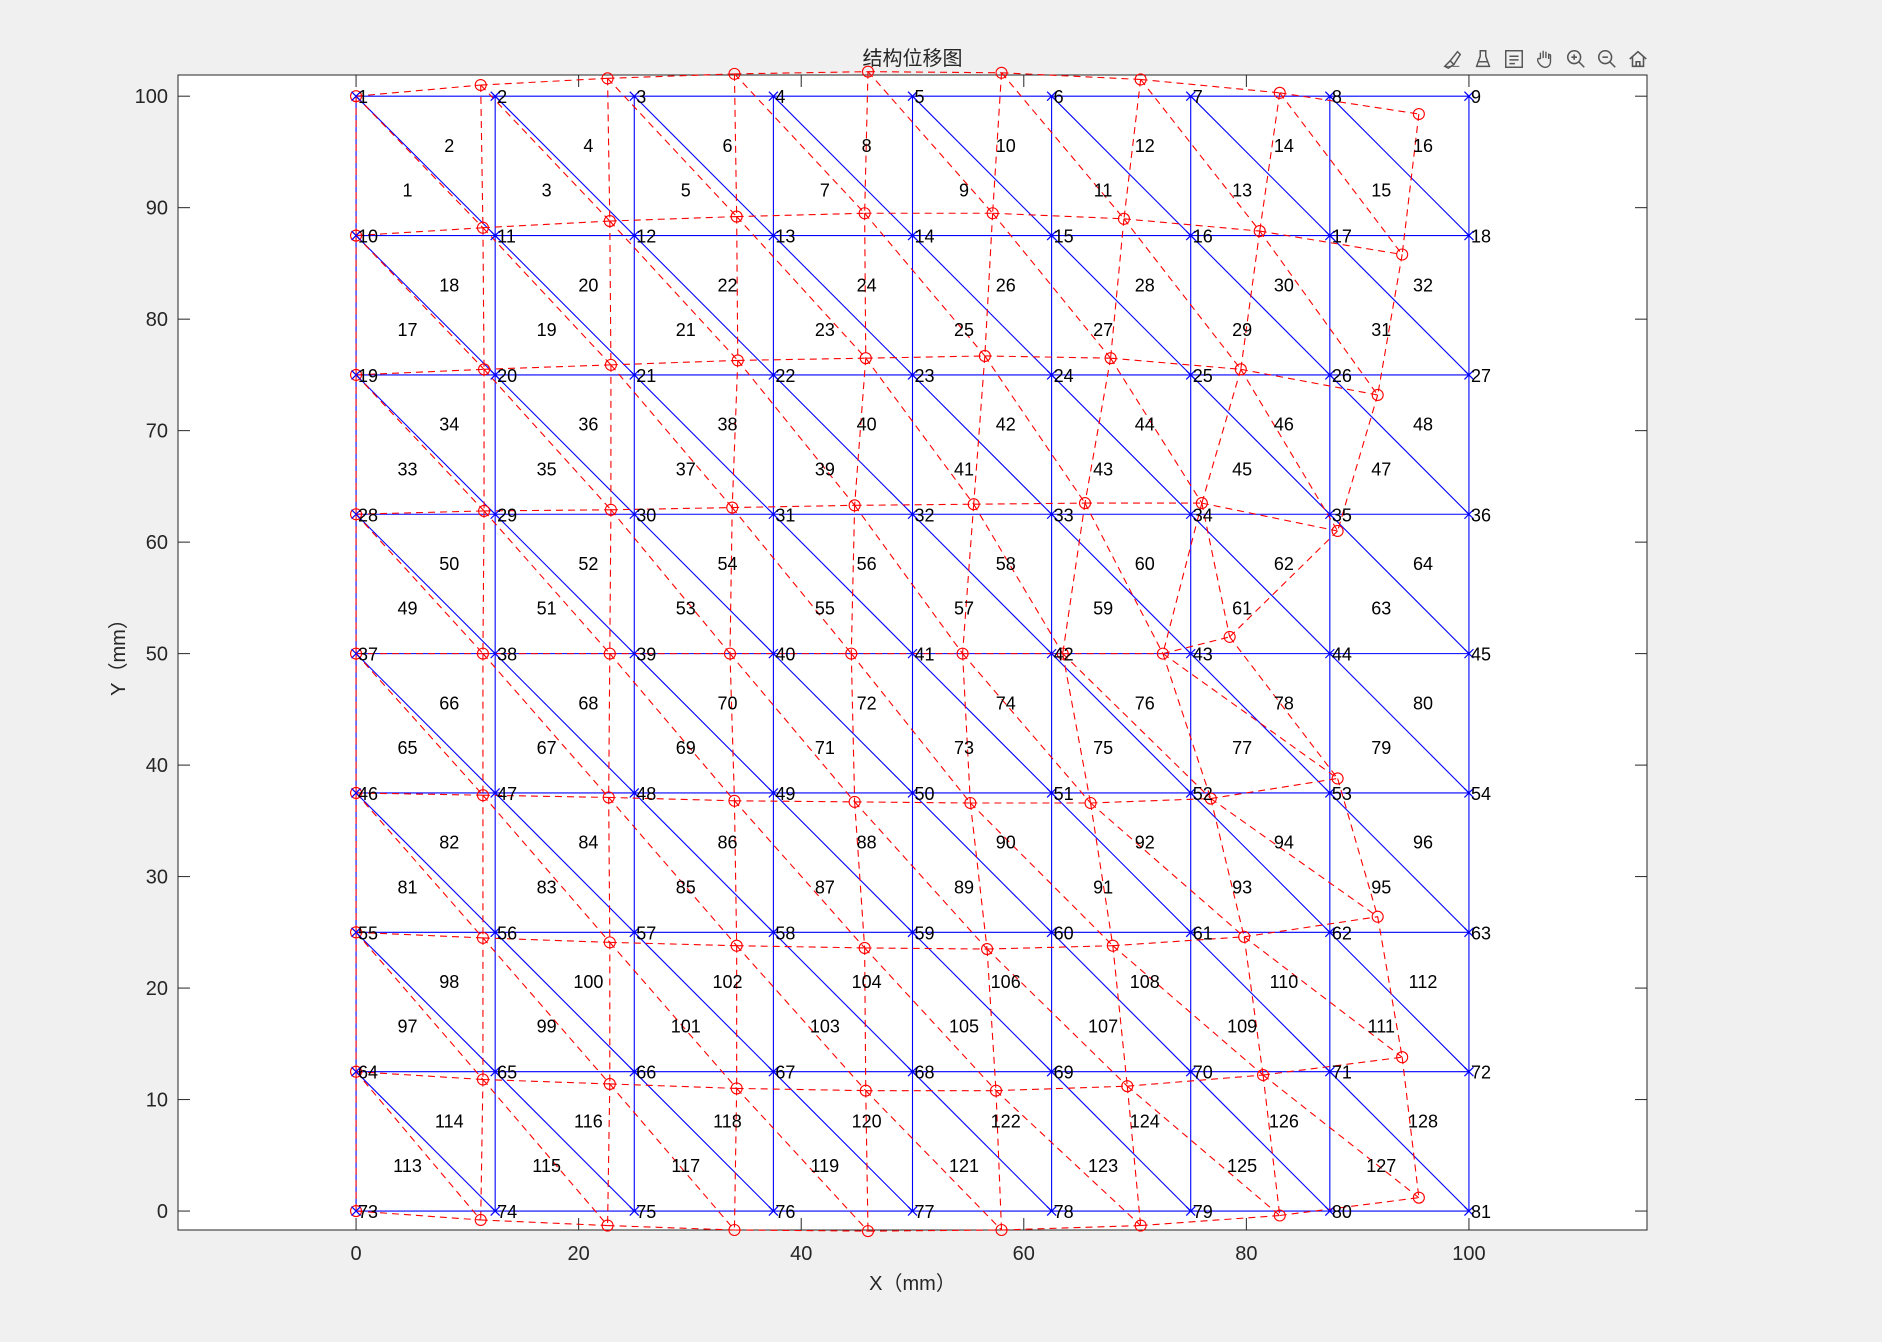 Image resolution: width=1882 pixels, height=1342 pixels. What do you see at coordinates (1482, 59) in the screenshot?
I see `data-tip-icon` at bounding box center [1482, 59].